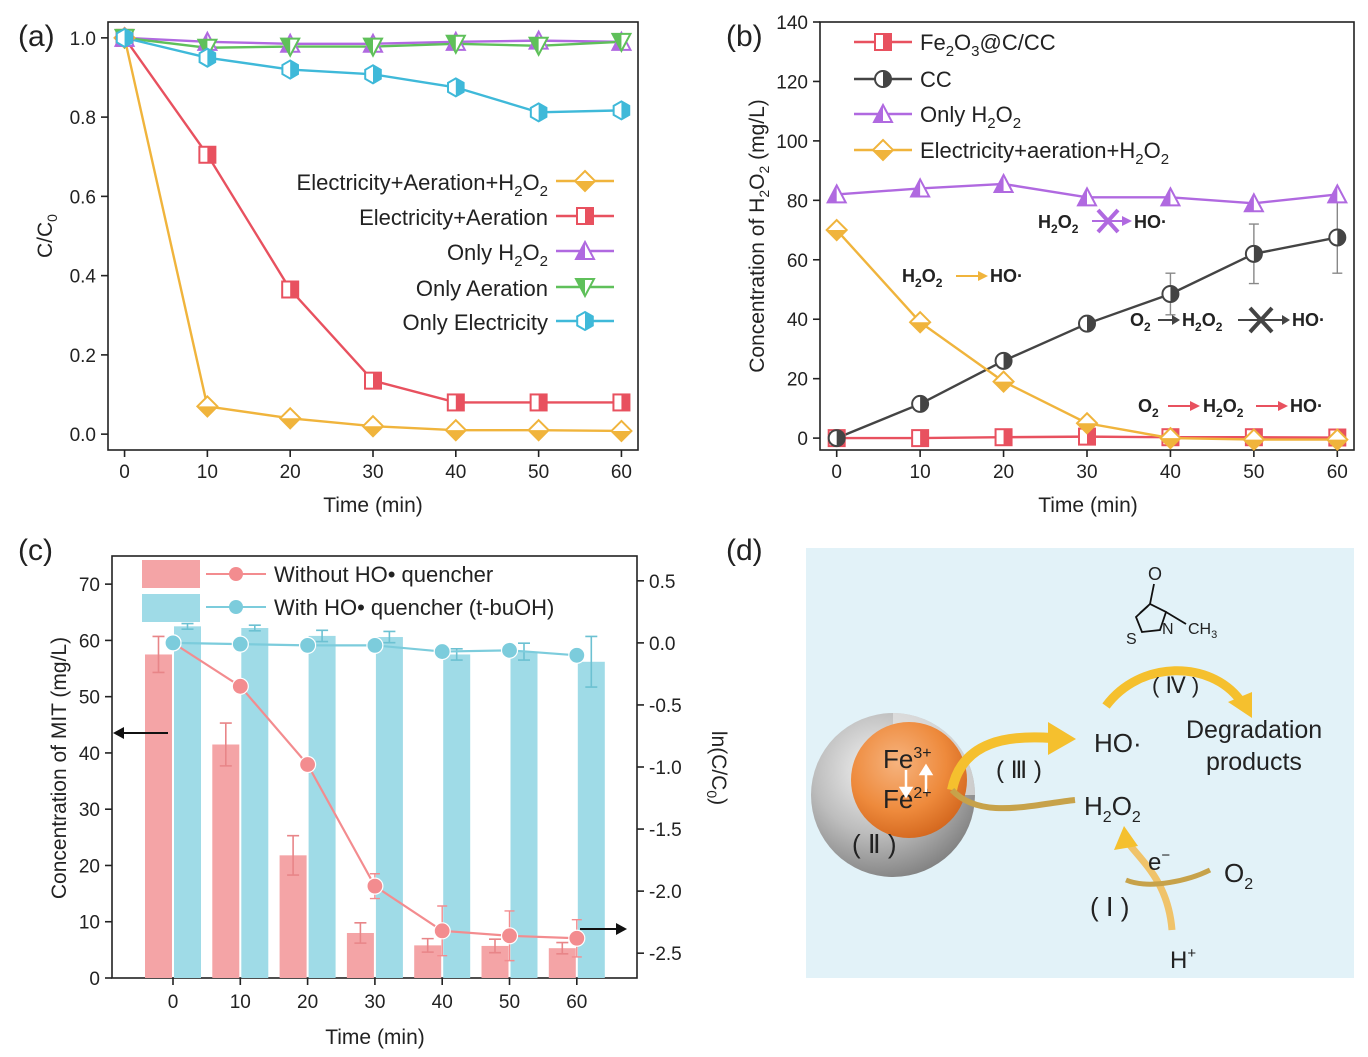  Describe the element at coordinates (1131, 639) in the screenshot. I see `mit-sulfur: S` at that location.